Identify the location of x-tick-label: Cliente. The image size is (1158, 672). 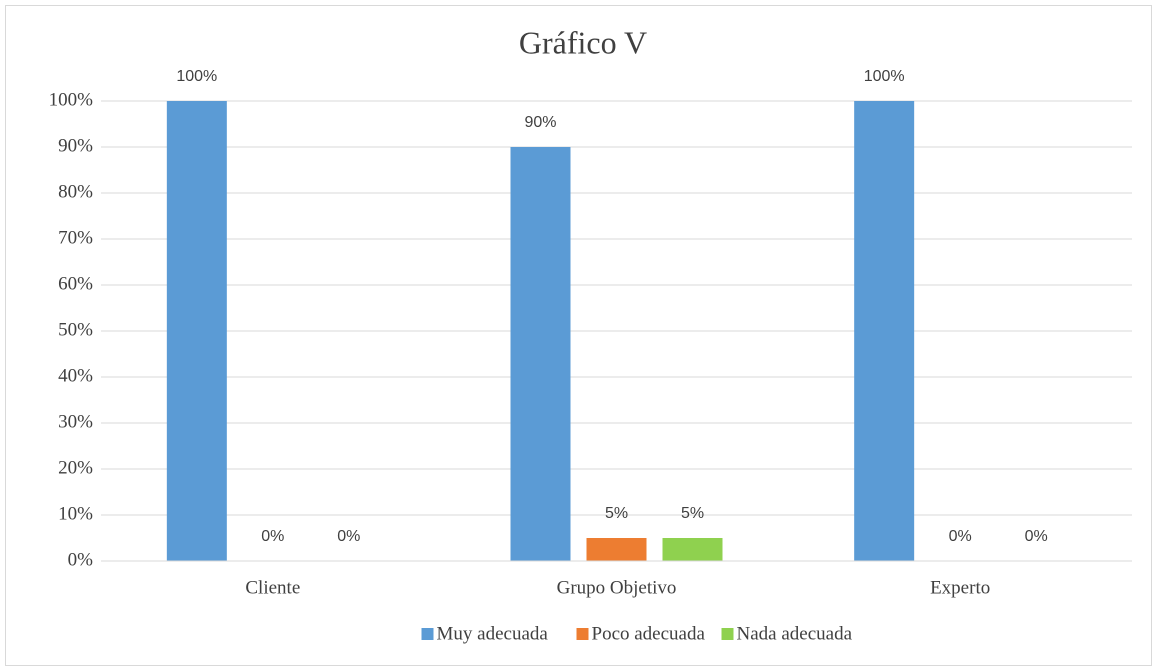
(272, 587).